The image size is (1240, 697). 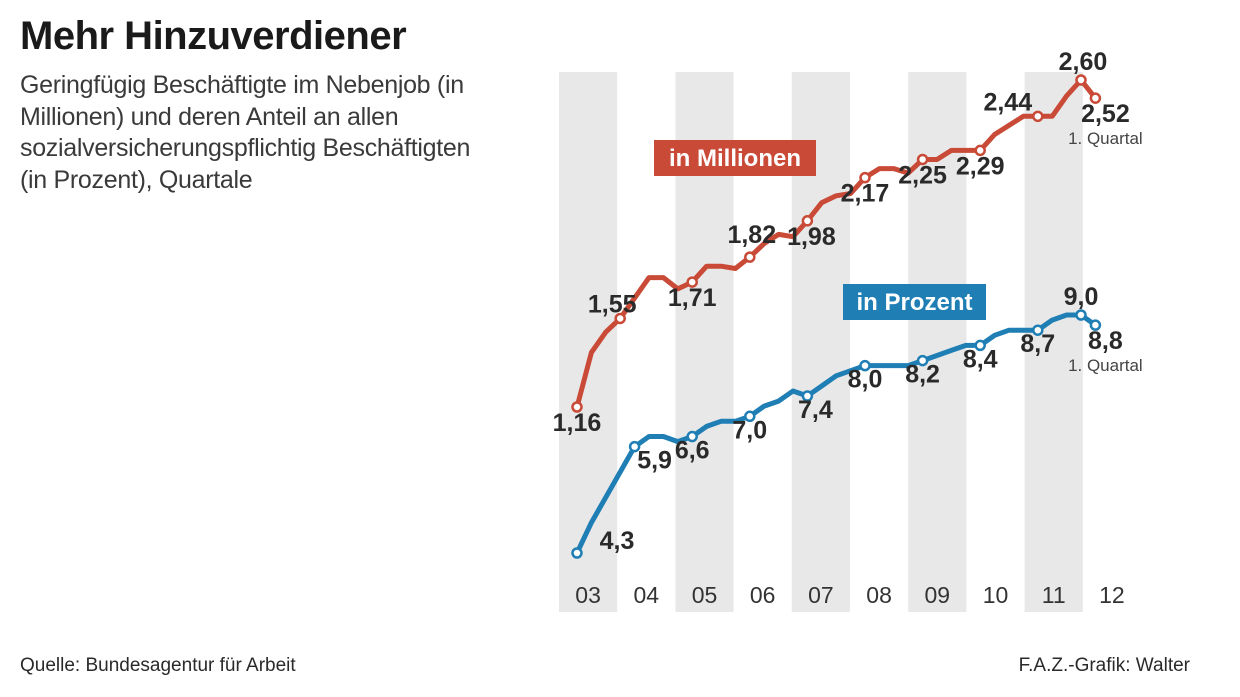 I want to click on data-label: 1,55, so click(x=612, y=304).